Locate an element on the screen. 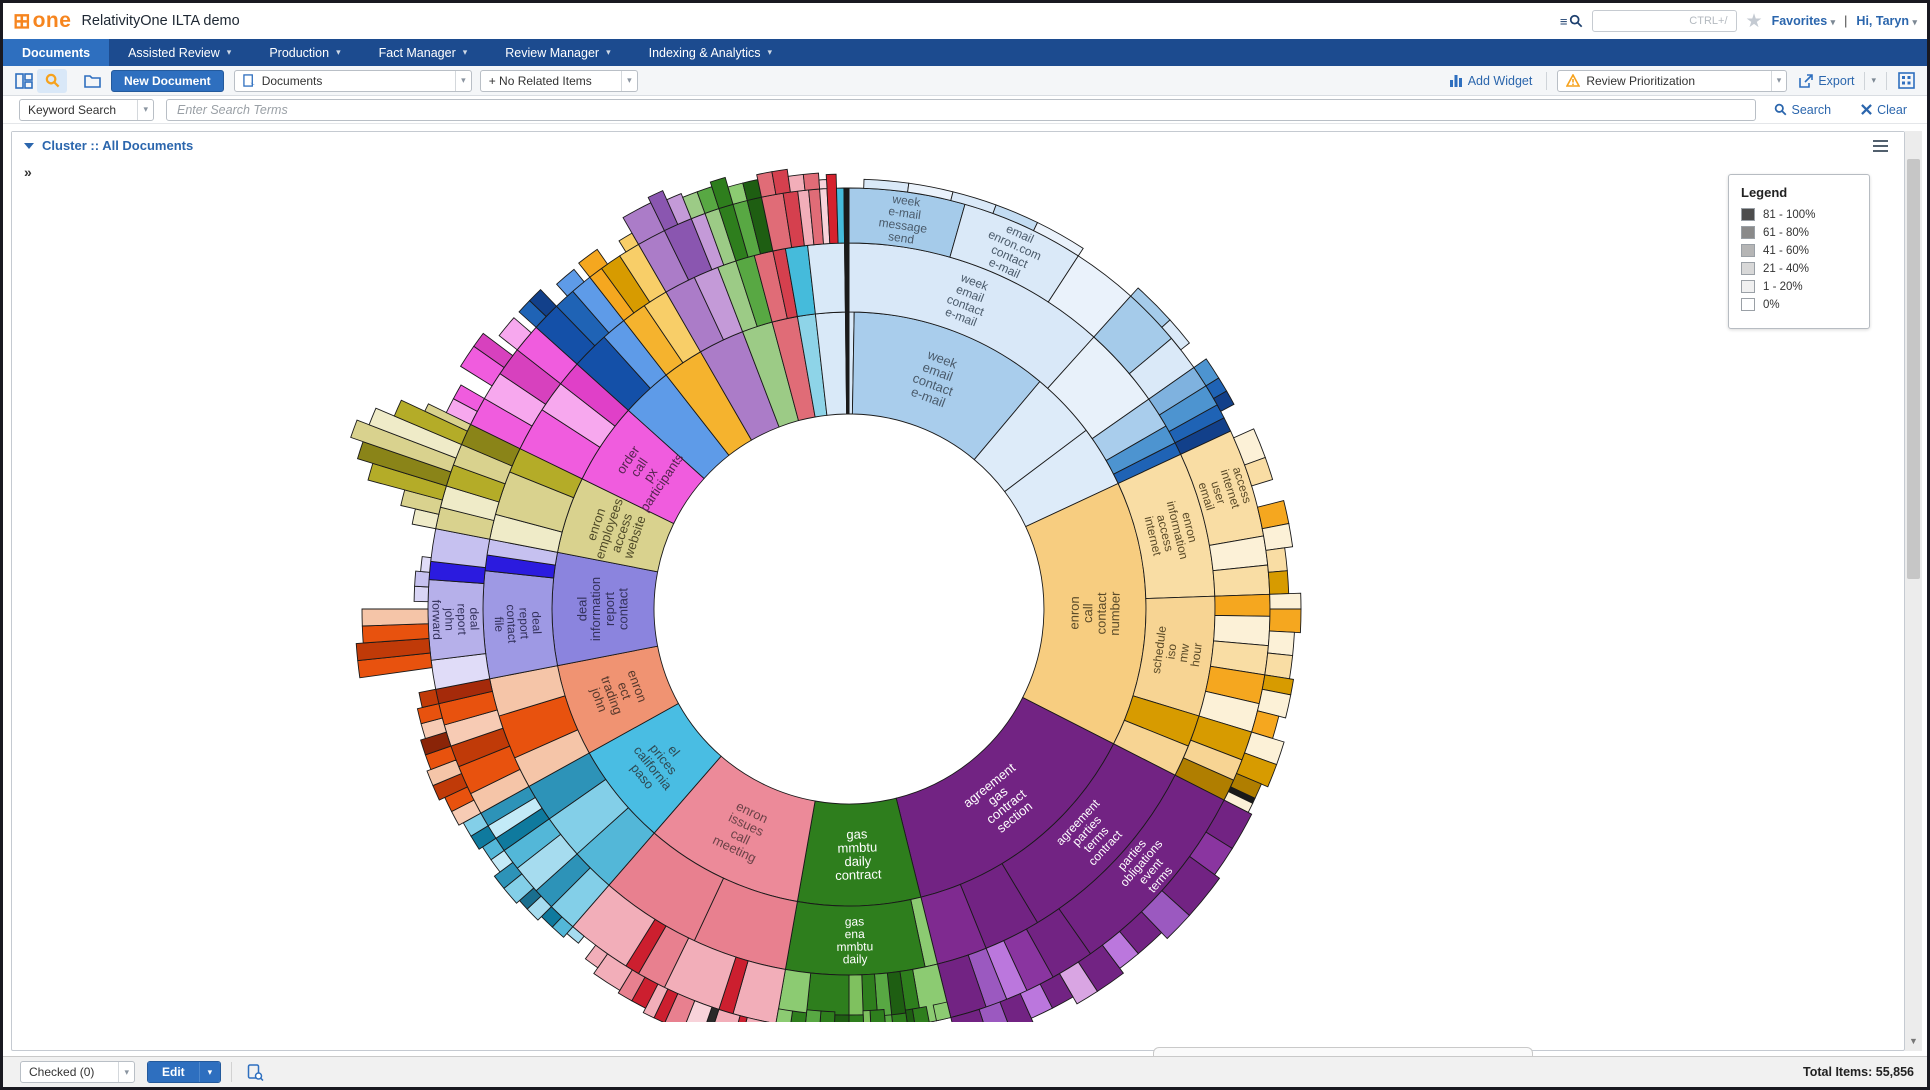  legend-label: 0% is located at coordinates (1771, 304).